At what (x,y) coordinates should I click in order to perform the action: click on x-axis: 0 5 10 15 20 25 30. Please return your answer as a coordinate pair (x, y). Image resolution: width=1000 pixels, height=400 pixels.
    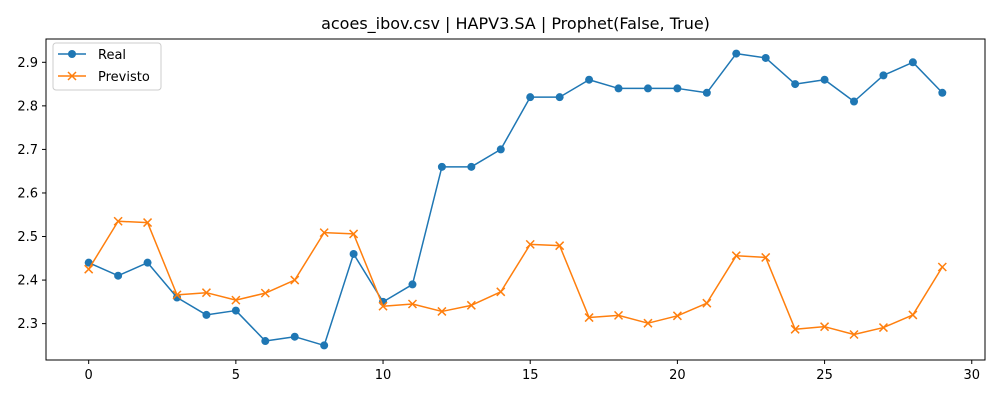
    Looking at the image, I should click on (532, 371).